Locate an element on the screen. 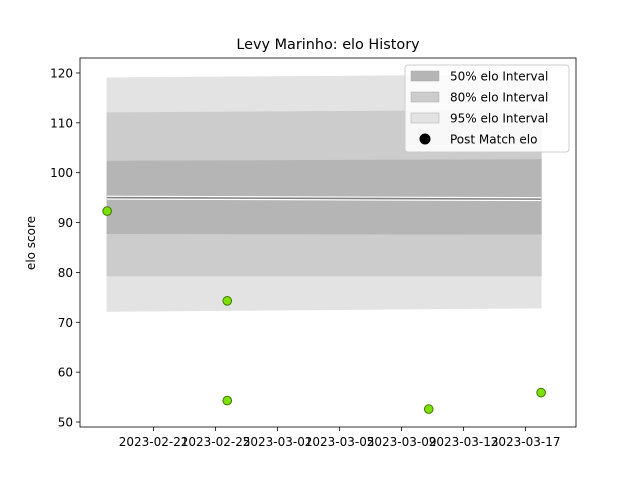 The image size is (640, 480). y-tick-label-2: 70 is located at coordinates (65, 323).